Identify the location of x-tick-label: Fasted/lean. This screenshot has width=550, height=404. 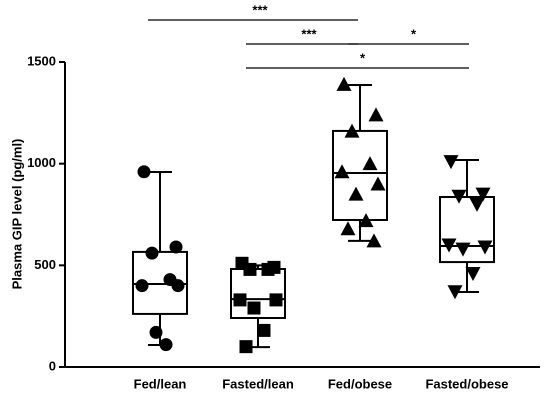
(258, 383).